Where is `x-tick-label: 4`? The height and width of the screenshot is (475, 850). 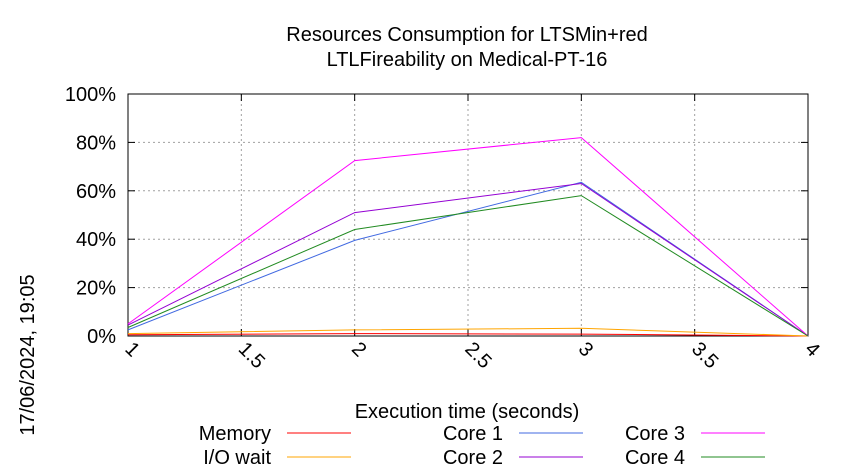
x-tick-label: 4 is located at coordinates (811, 349).